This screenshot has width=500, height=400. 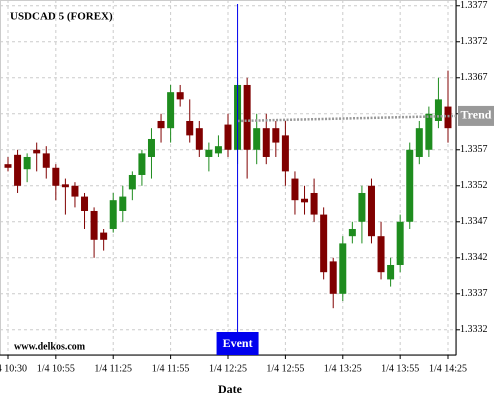 I want to click on event-label-box, so click(x=237, y=343).